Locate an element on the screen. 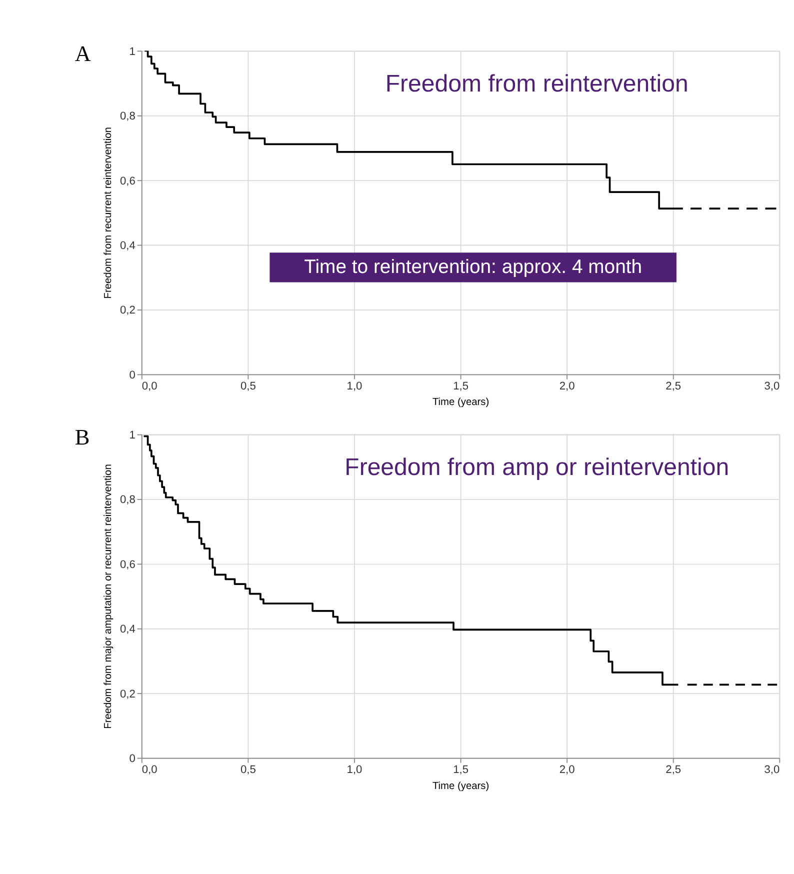 The width and height of the screenshot is (794, 874). text: Freedom from reintervention is located at coordinates (536, 84).